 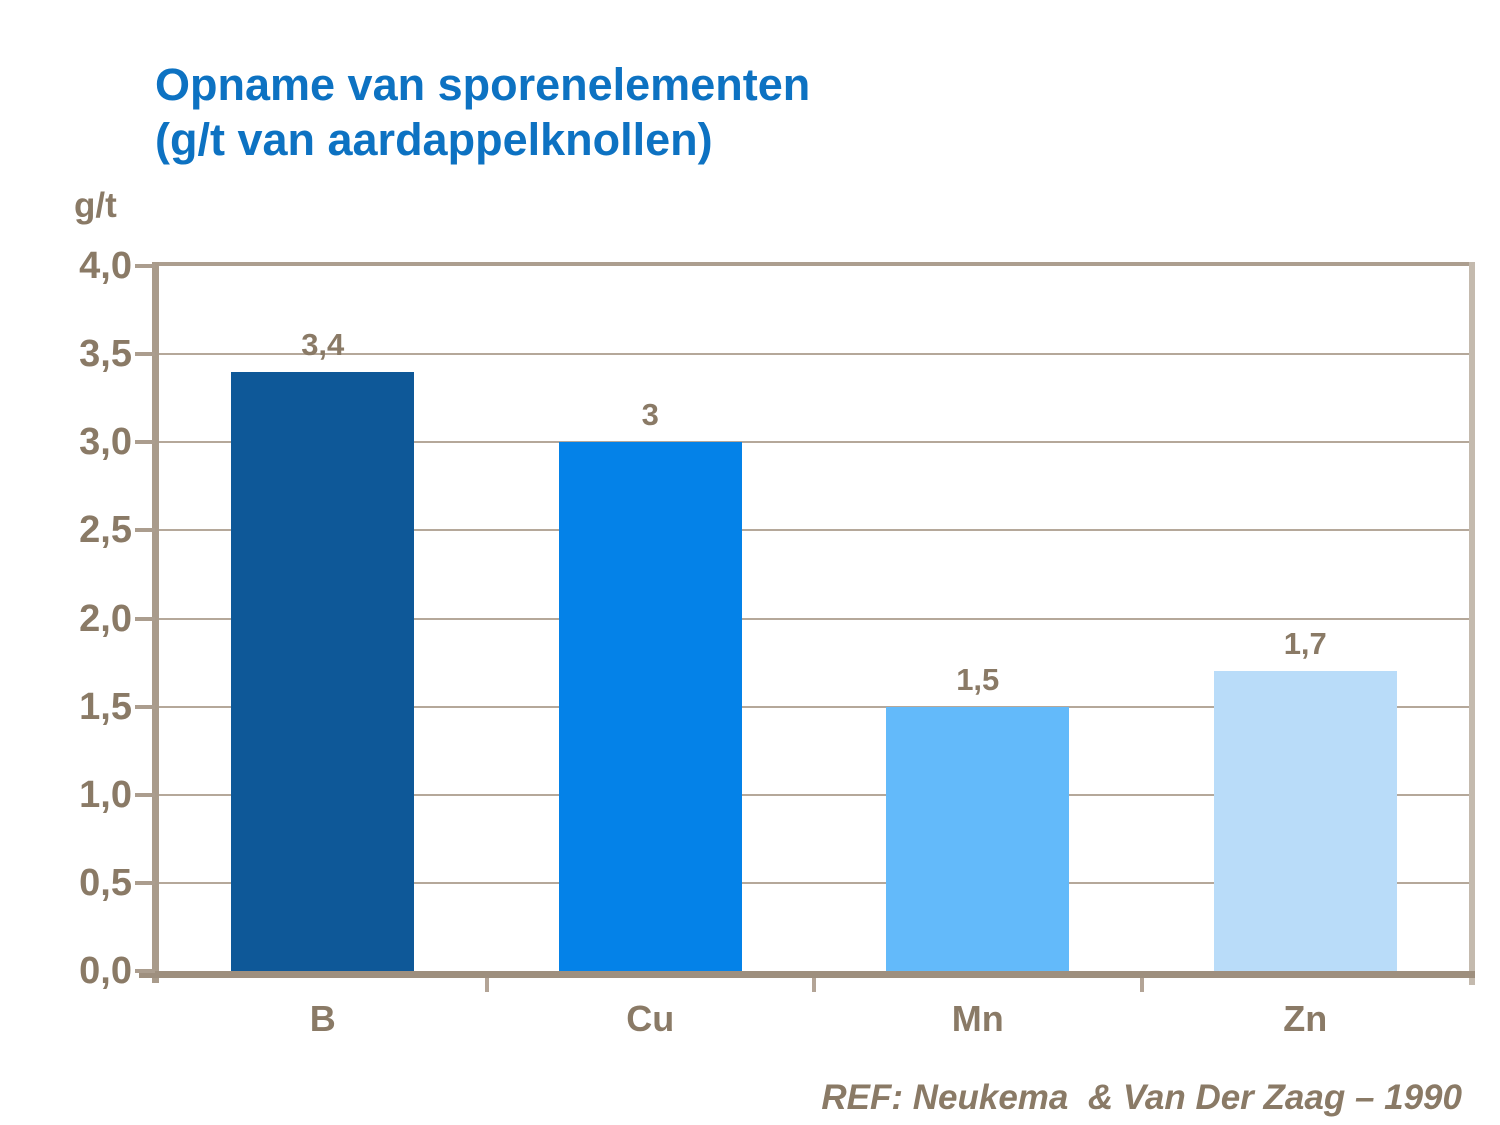 What do you see at coordinates (814, 354) in the screenshot?
I see `gridline-3,5` at bounding box center [814, 354].